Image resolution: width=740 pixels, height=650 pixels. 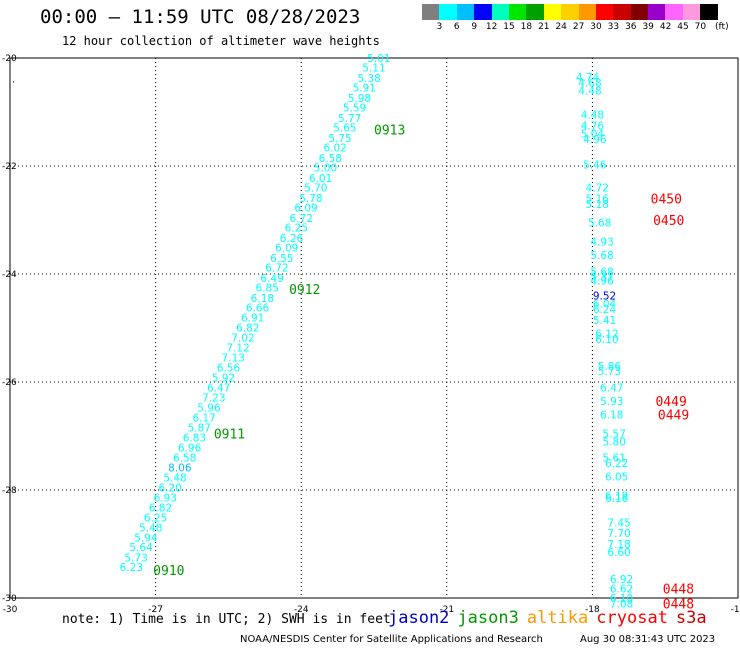 I want to click on wave-height-label: 6.26, so click(x=292, y=239).